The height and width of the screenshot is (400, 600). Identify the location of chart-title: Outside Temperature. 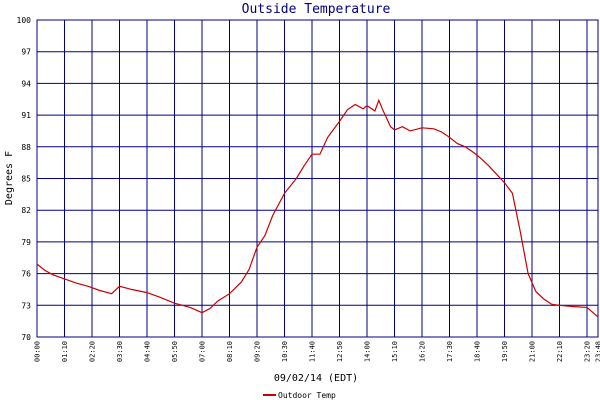
(316, 9).